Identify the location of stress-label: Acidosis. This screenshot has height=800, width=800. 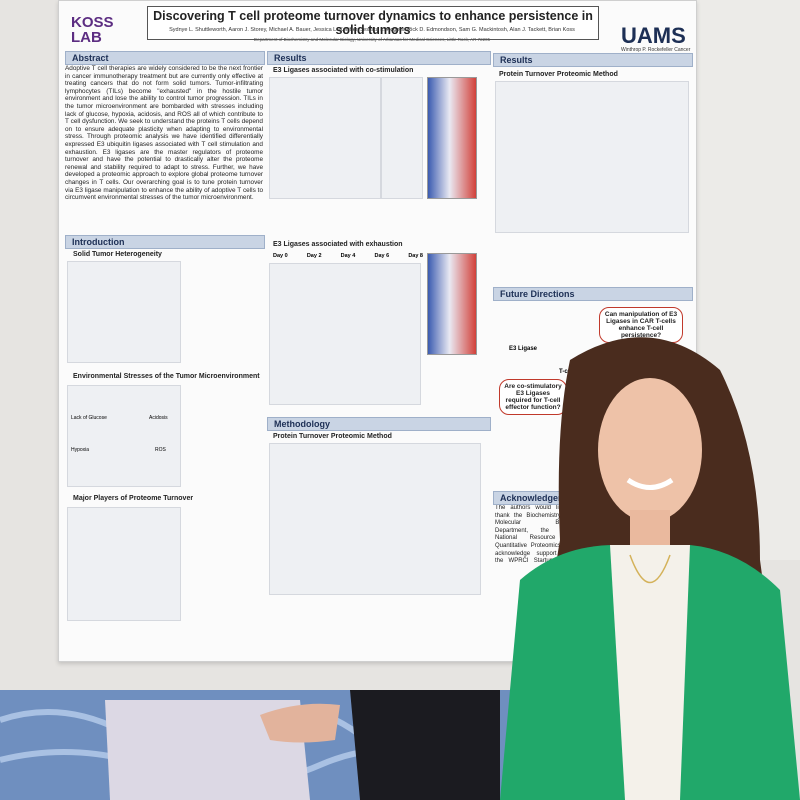
(158, 418).